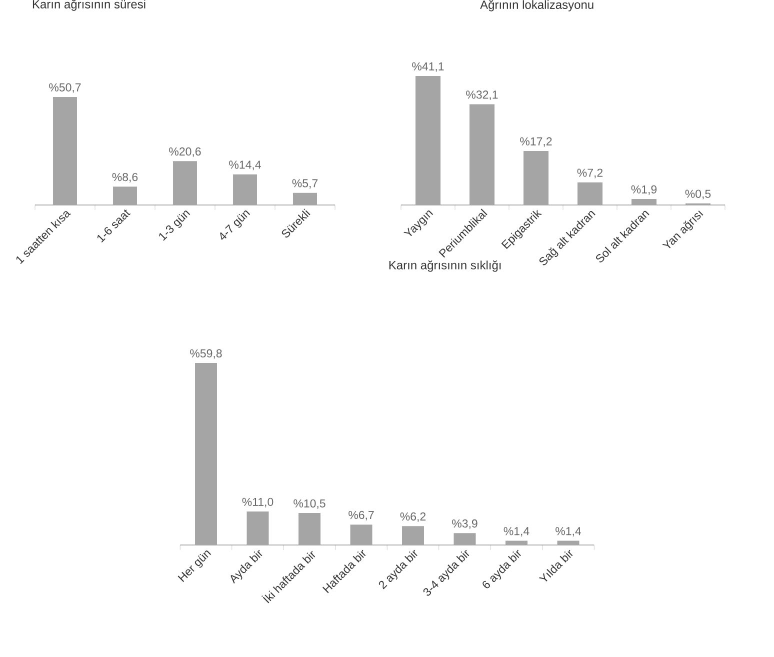 The height and width of the screenshot is (657, 774). Describe the element at coordinates (361, 515) in the screenshot. I see `data-label: %6,7` at that location.